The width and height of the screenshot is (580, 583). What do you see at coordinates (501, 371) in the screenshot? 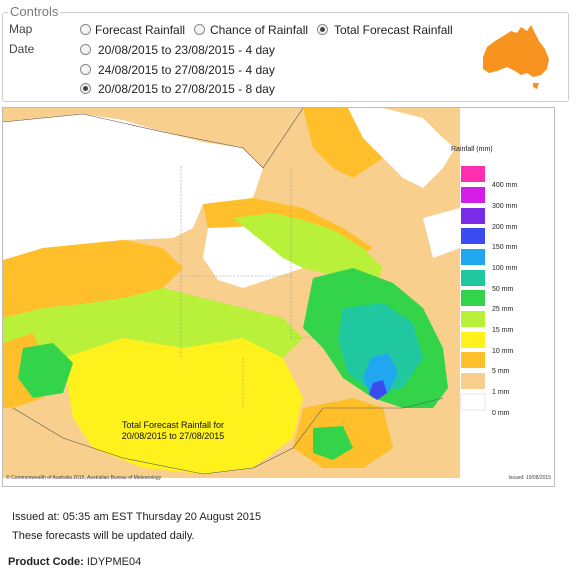
I see `scale-label-5: 5 mm` at bounding box center [501, 371].